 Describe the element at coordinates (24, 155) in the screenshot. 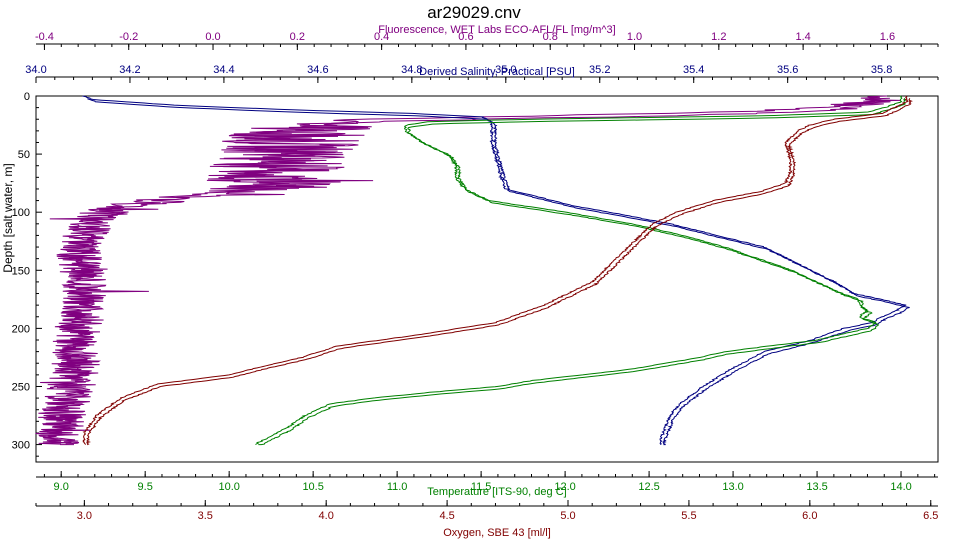

I see `depth-tick-label: 50` at that location.